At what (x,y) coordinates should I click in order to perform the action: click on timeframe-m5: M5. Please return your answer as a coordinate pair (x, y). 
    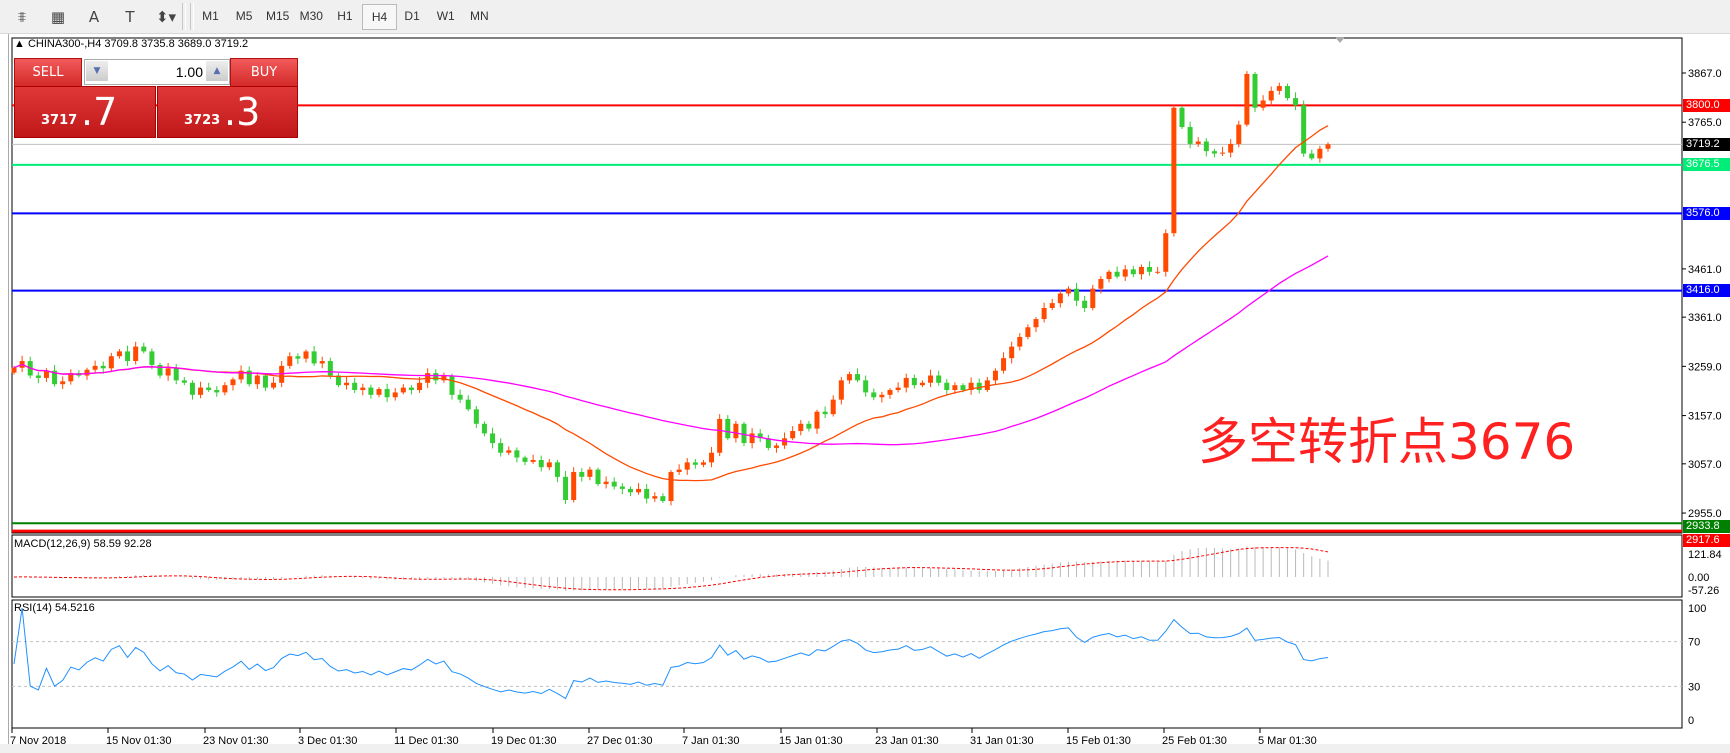
    Looking at the image, I should click on (244, 16).